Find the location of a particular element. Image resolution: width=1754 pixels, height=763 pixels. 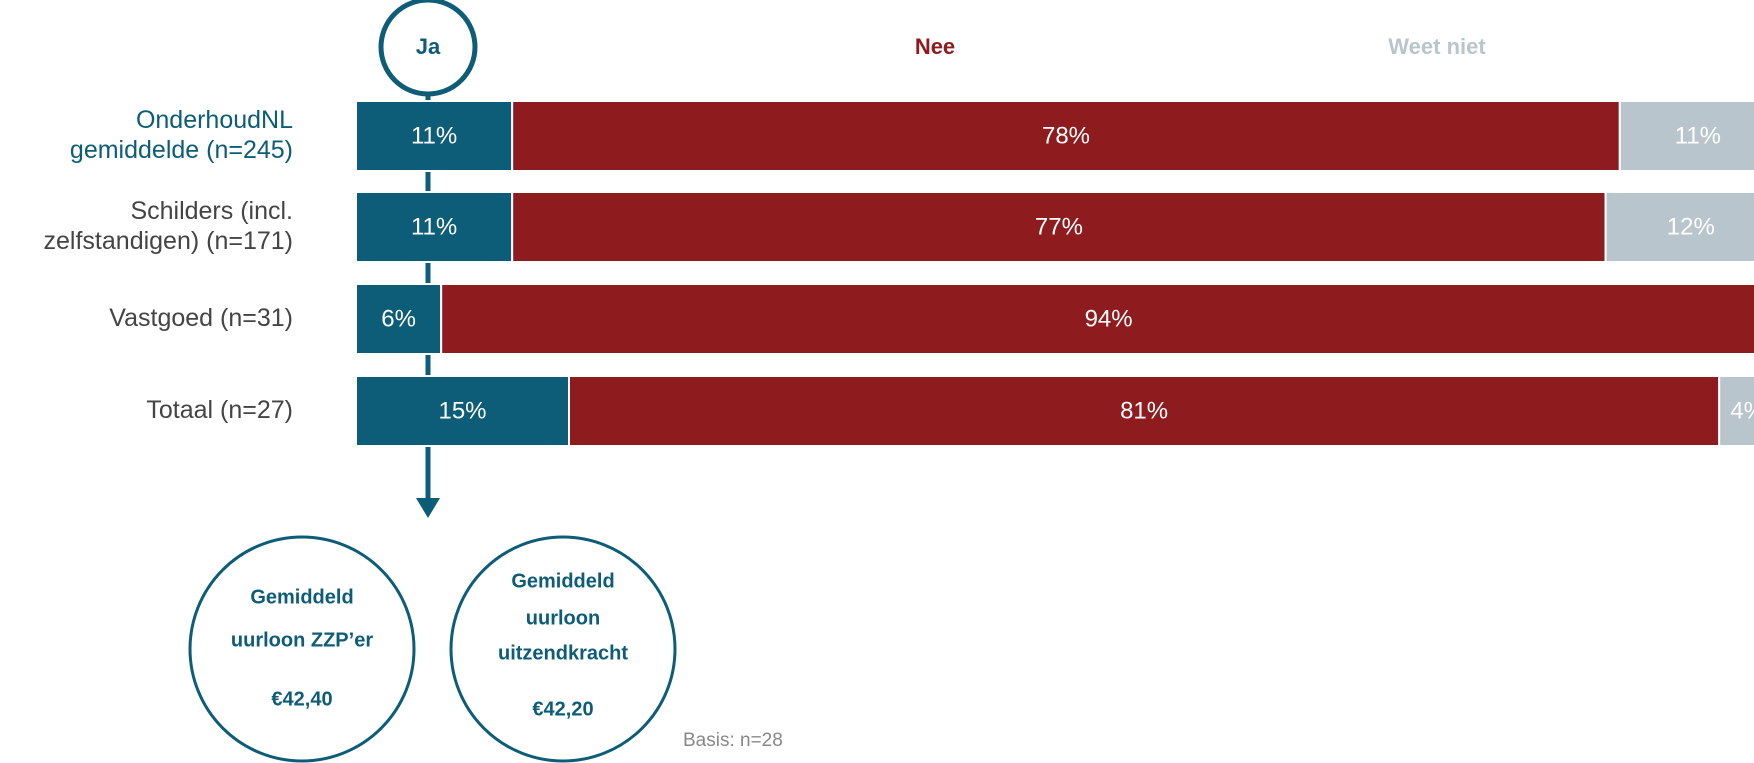

category-label: Vastgoed (n=31) is located at coordinates (201, 318).